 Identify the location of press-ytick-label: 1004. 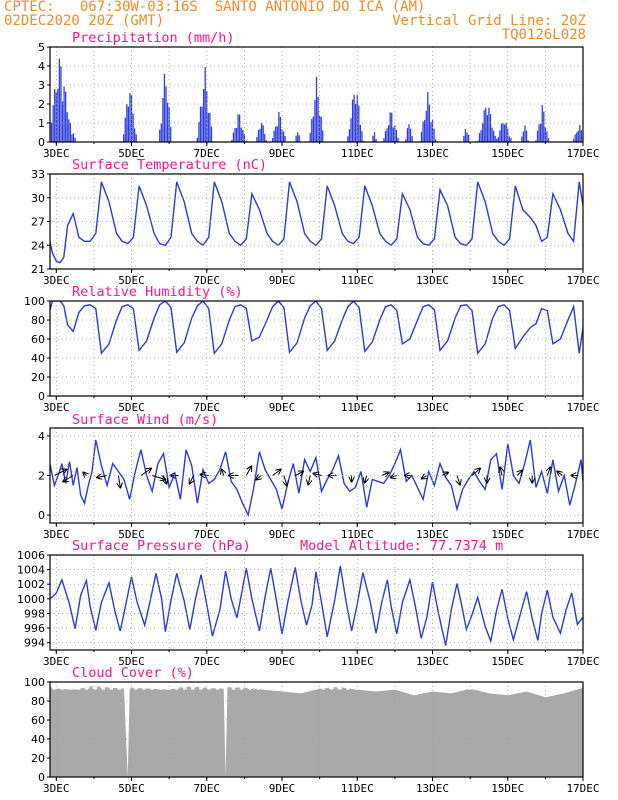
(31, 570).